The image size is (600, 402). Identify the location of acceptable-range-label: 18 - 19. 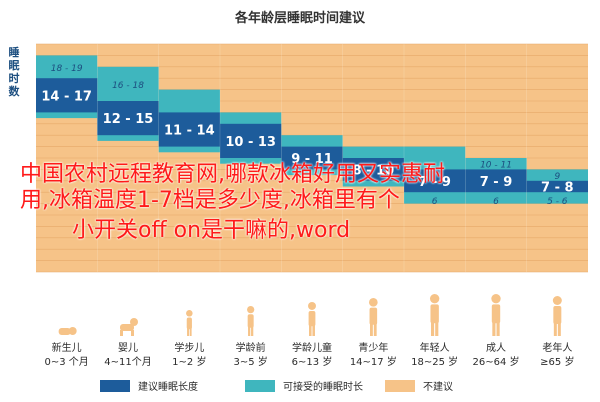
(67, 69).